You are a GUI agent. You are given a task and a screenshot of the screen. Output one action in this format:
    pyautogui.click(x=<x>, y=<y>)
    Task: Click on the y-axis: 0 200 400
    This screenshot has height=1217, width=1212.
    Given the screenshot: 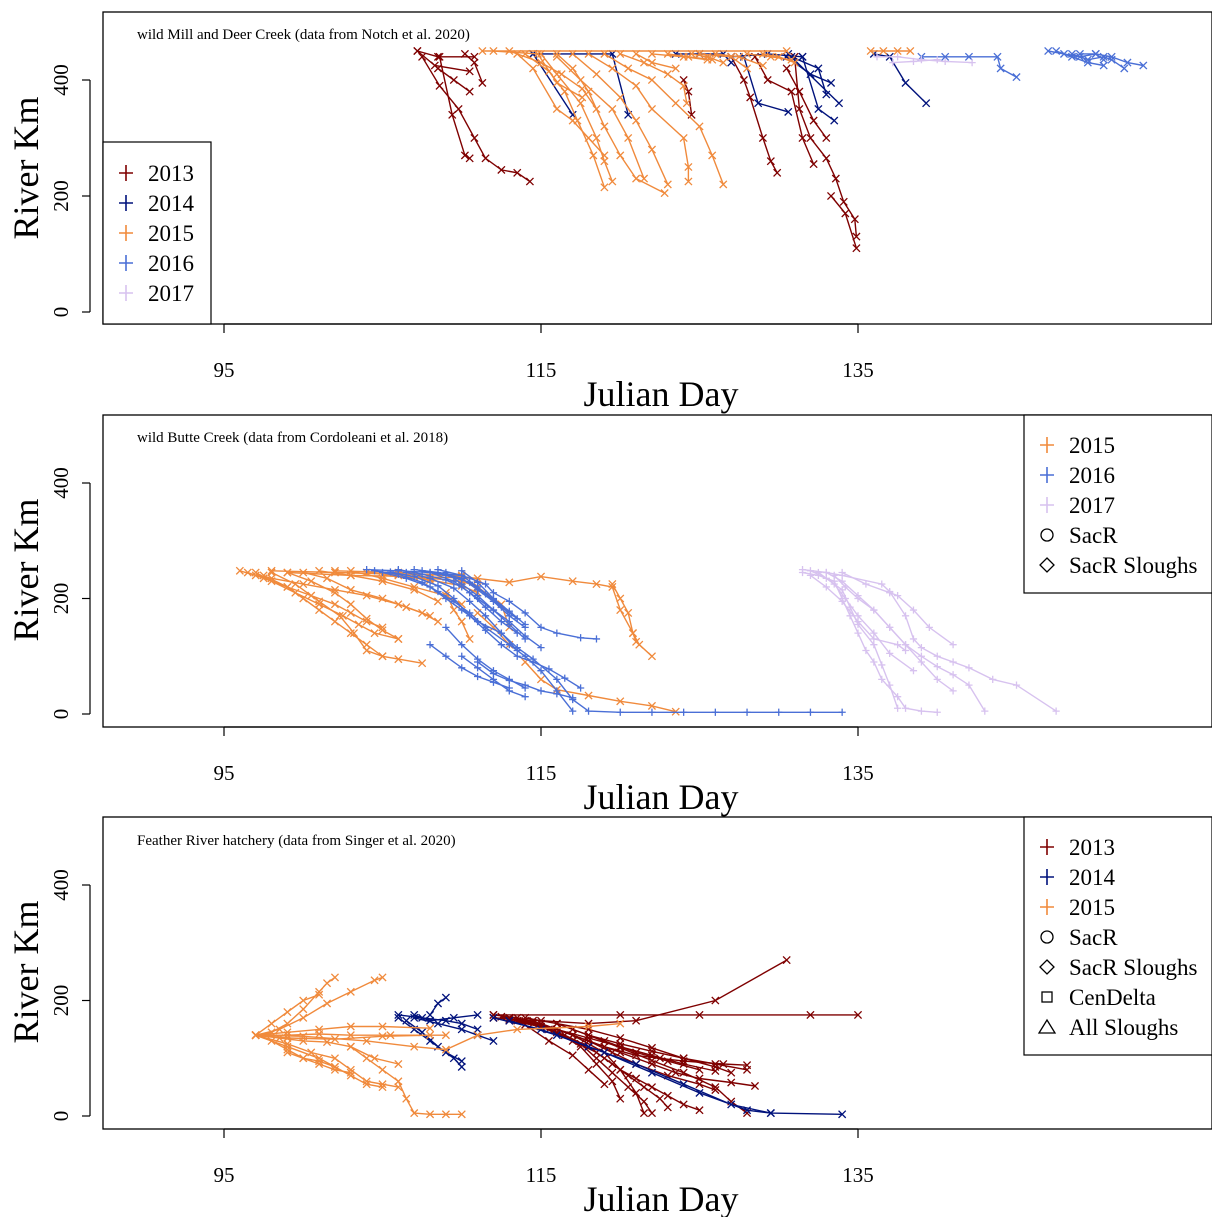 What is the action you would take?
    pyautogui.click(x=70, y=190)
    